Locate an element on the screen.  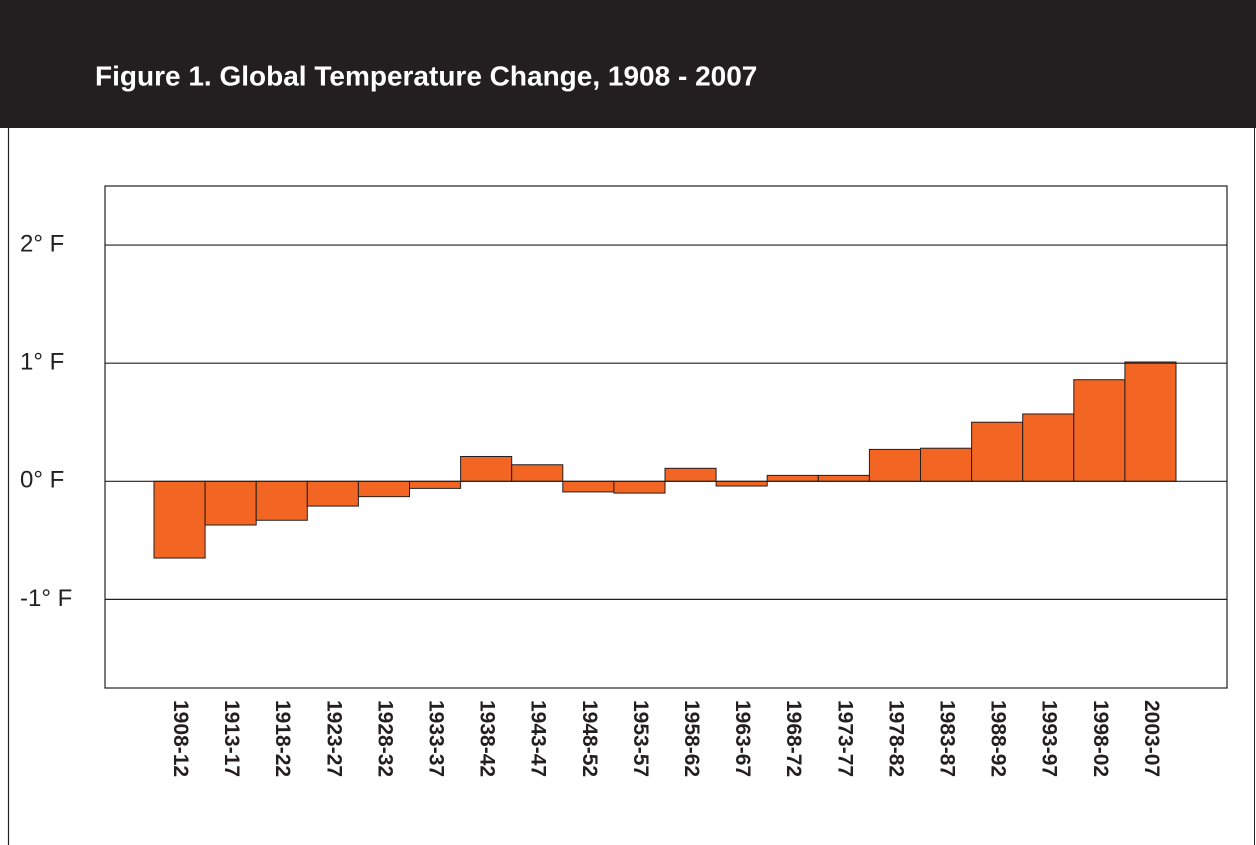
x-tick-label: 1958-62 is located at coordinates (691, 738).